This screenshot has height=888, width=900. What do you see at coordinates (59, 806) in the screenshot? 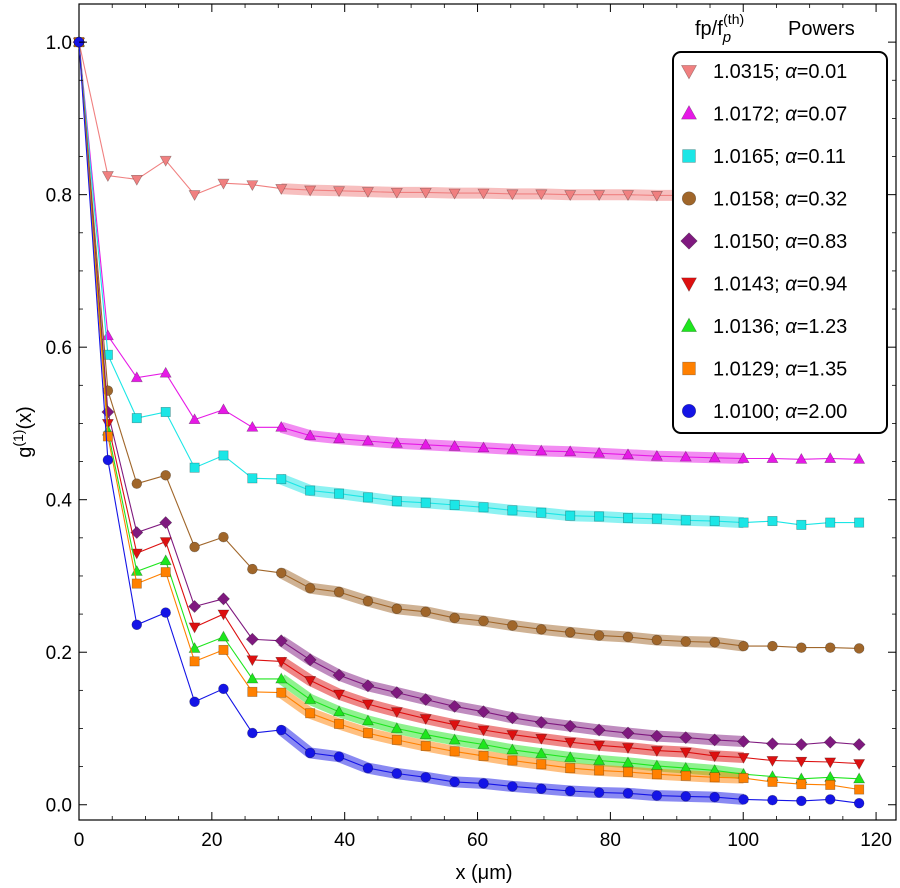
I see `y-tick-label: 0.0` at bounding box center [59, 806].